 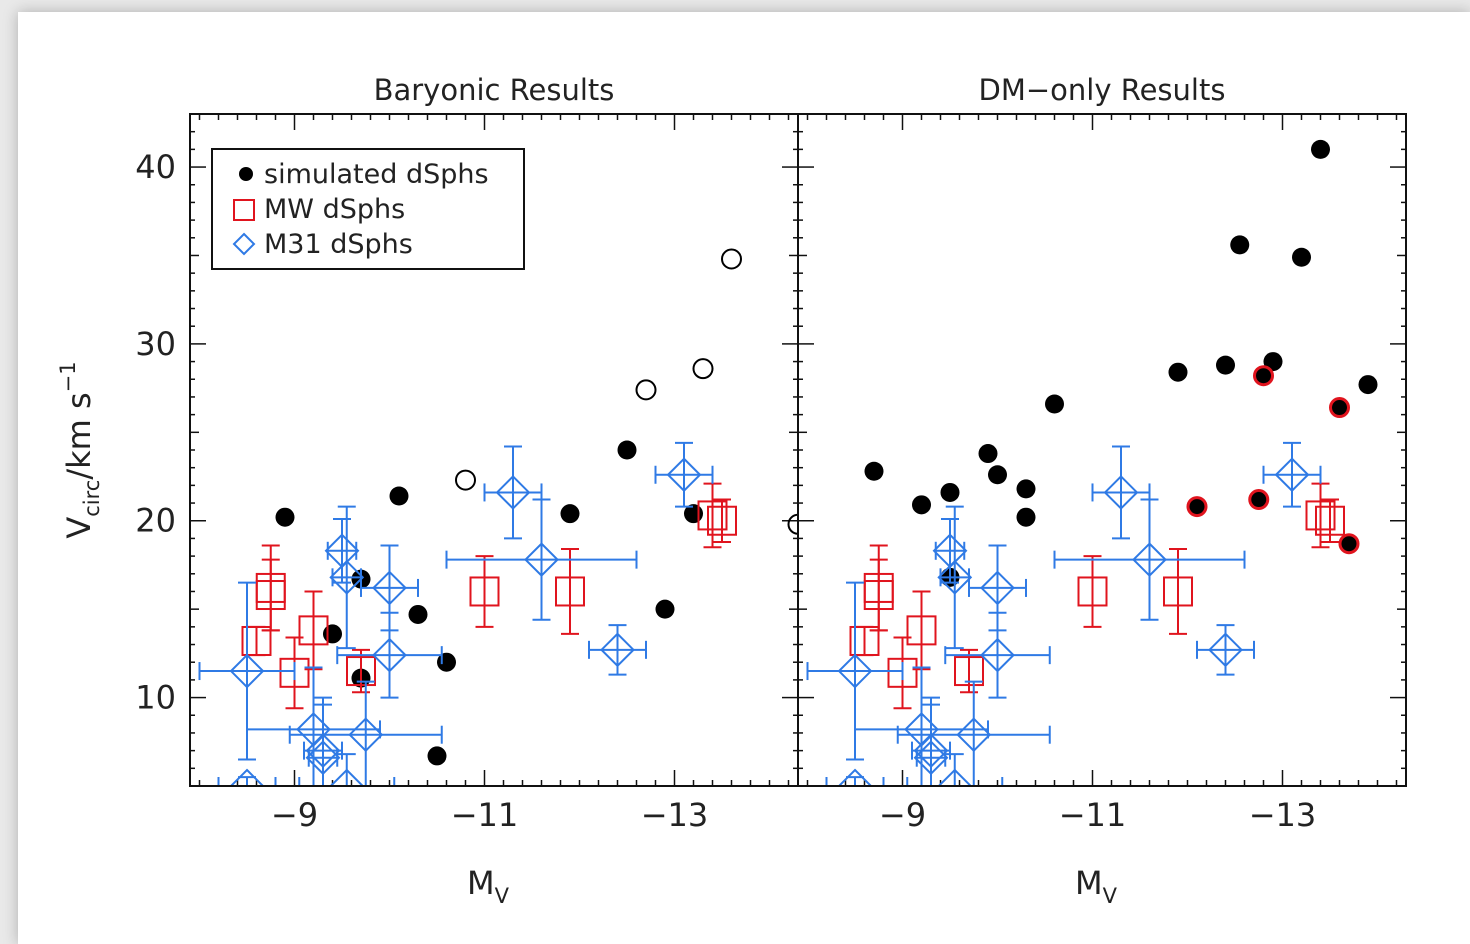 I want to click on legend-filled-circle-marker, so click(x=246, y=174).